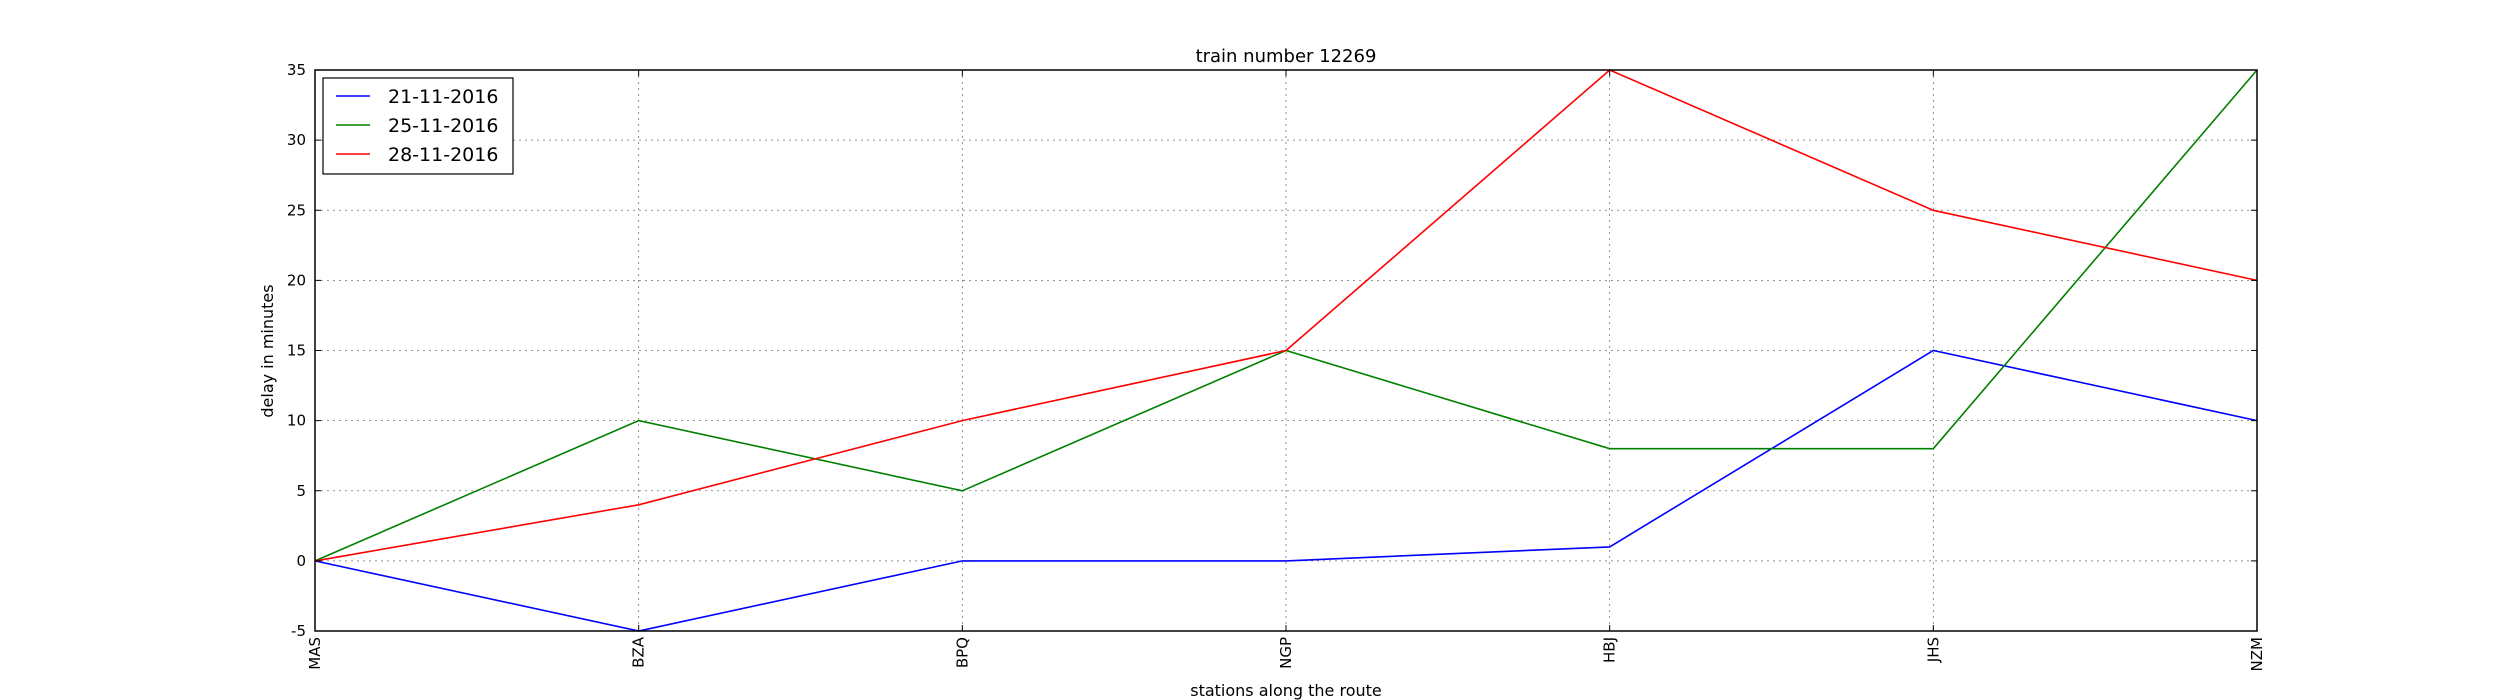 Image resolution: width=2500 pixels, height=700 pixels. Describe the element at coordinates (443, 155) in the screenshot. I see `legend-label: 28-11-2016` at that location.